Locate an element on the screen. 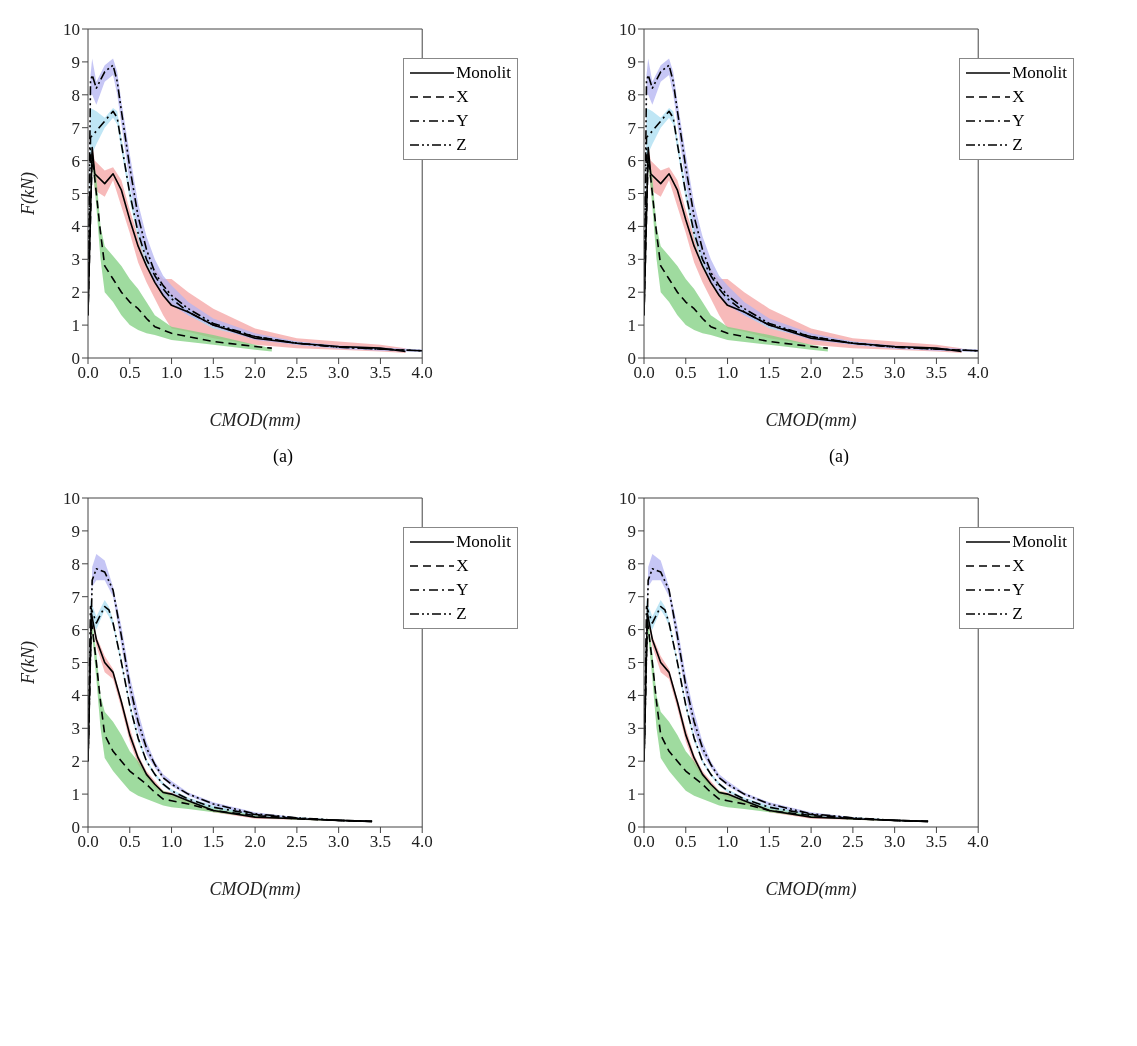 This screenshot has height=1046, width=1137. text: (a) is located at coordinates (283, 456).